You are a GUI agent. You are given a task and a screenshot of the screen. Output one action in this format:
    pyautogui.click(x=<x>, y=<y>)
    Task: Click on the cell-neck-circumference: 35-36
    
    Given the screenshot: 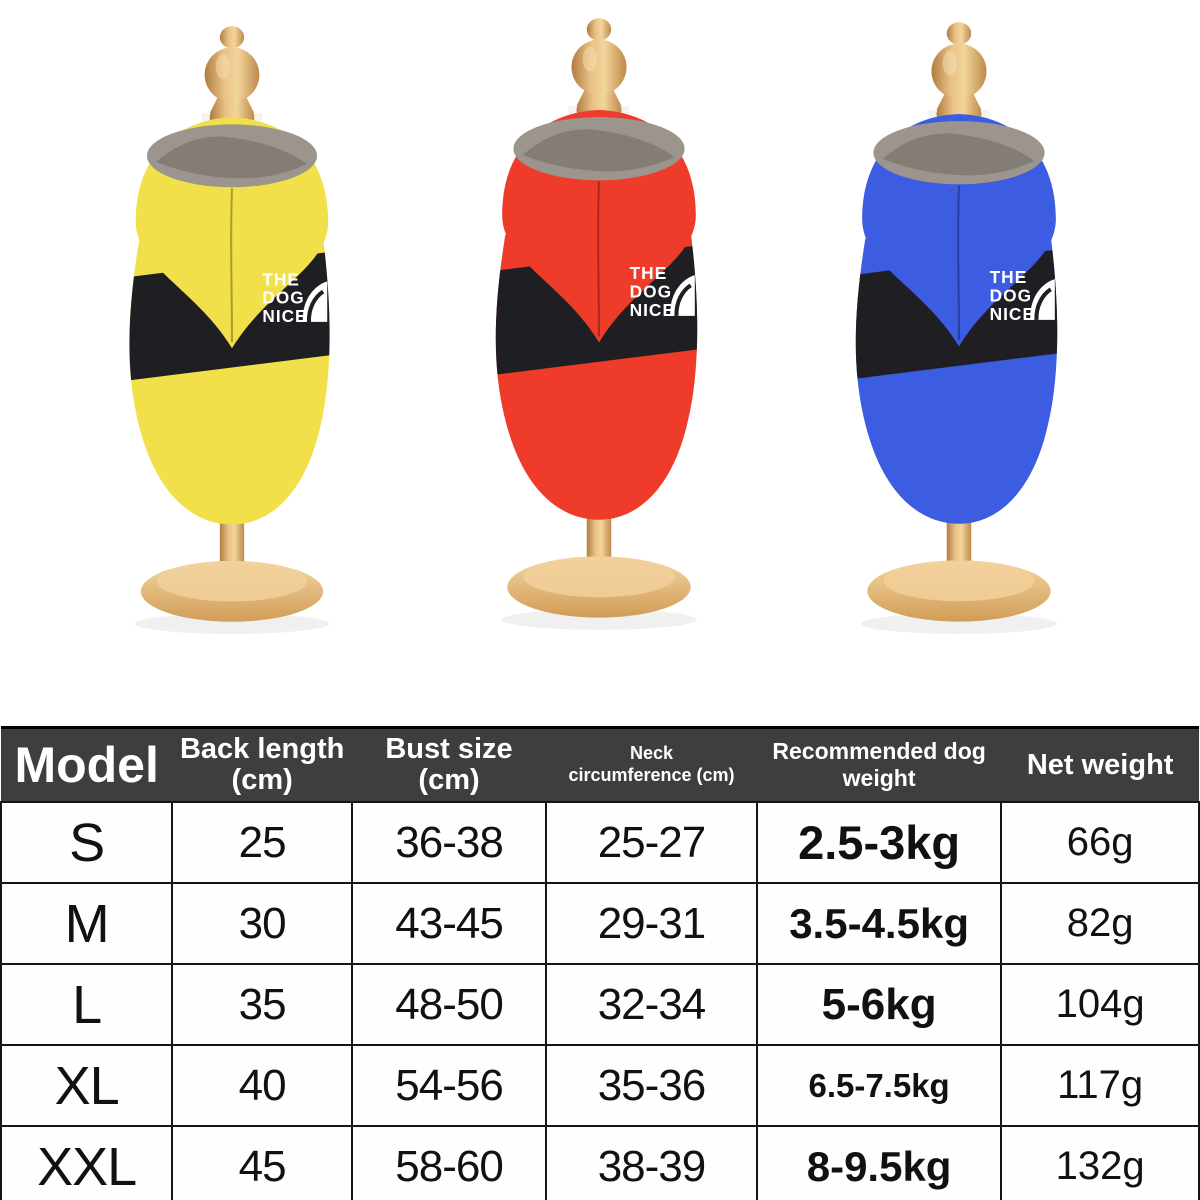 What is the action you would take?
    pyautogui.click(x=651, y=1085)
    